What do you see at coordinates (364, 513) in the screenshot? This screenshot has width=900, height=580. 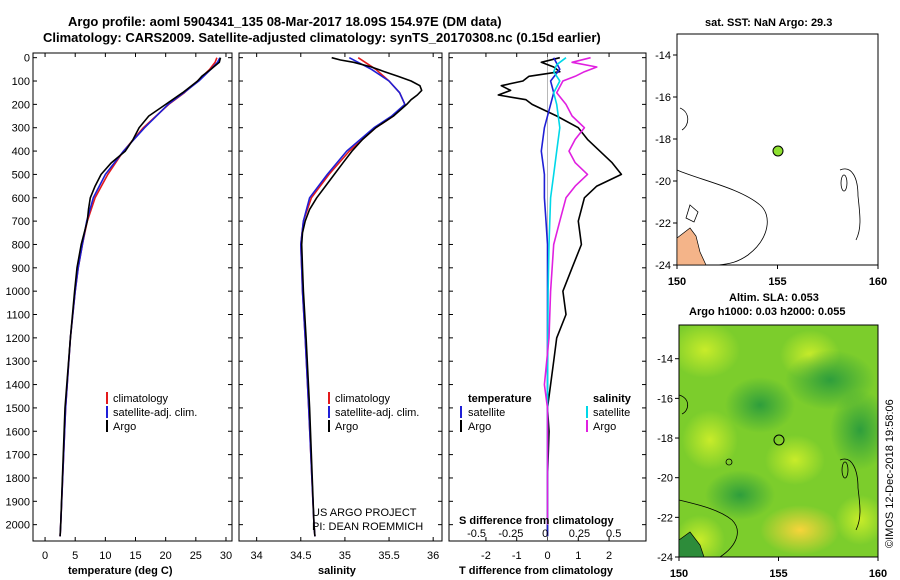 I see `credit-line1: US ARGO PROJECT` at bounding box center [364, 513].